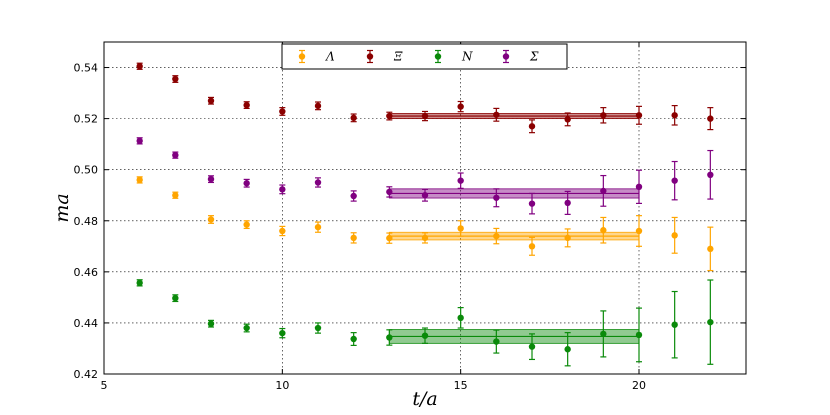  What do you see at coordinates (104, 385) in the screenshot?
I see `x-tick-label: 5` at bounding box center [104, 385].